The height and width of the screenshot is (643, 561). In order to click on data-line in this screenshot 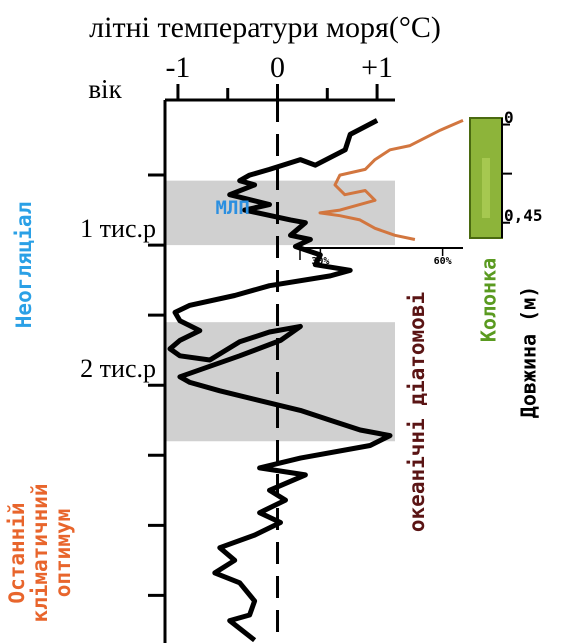, I will do `click(391, 180)`.